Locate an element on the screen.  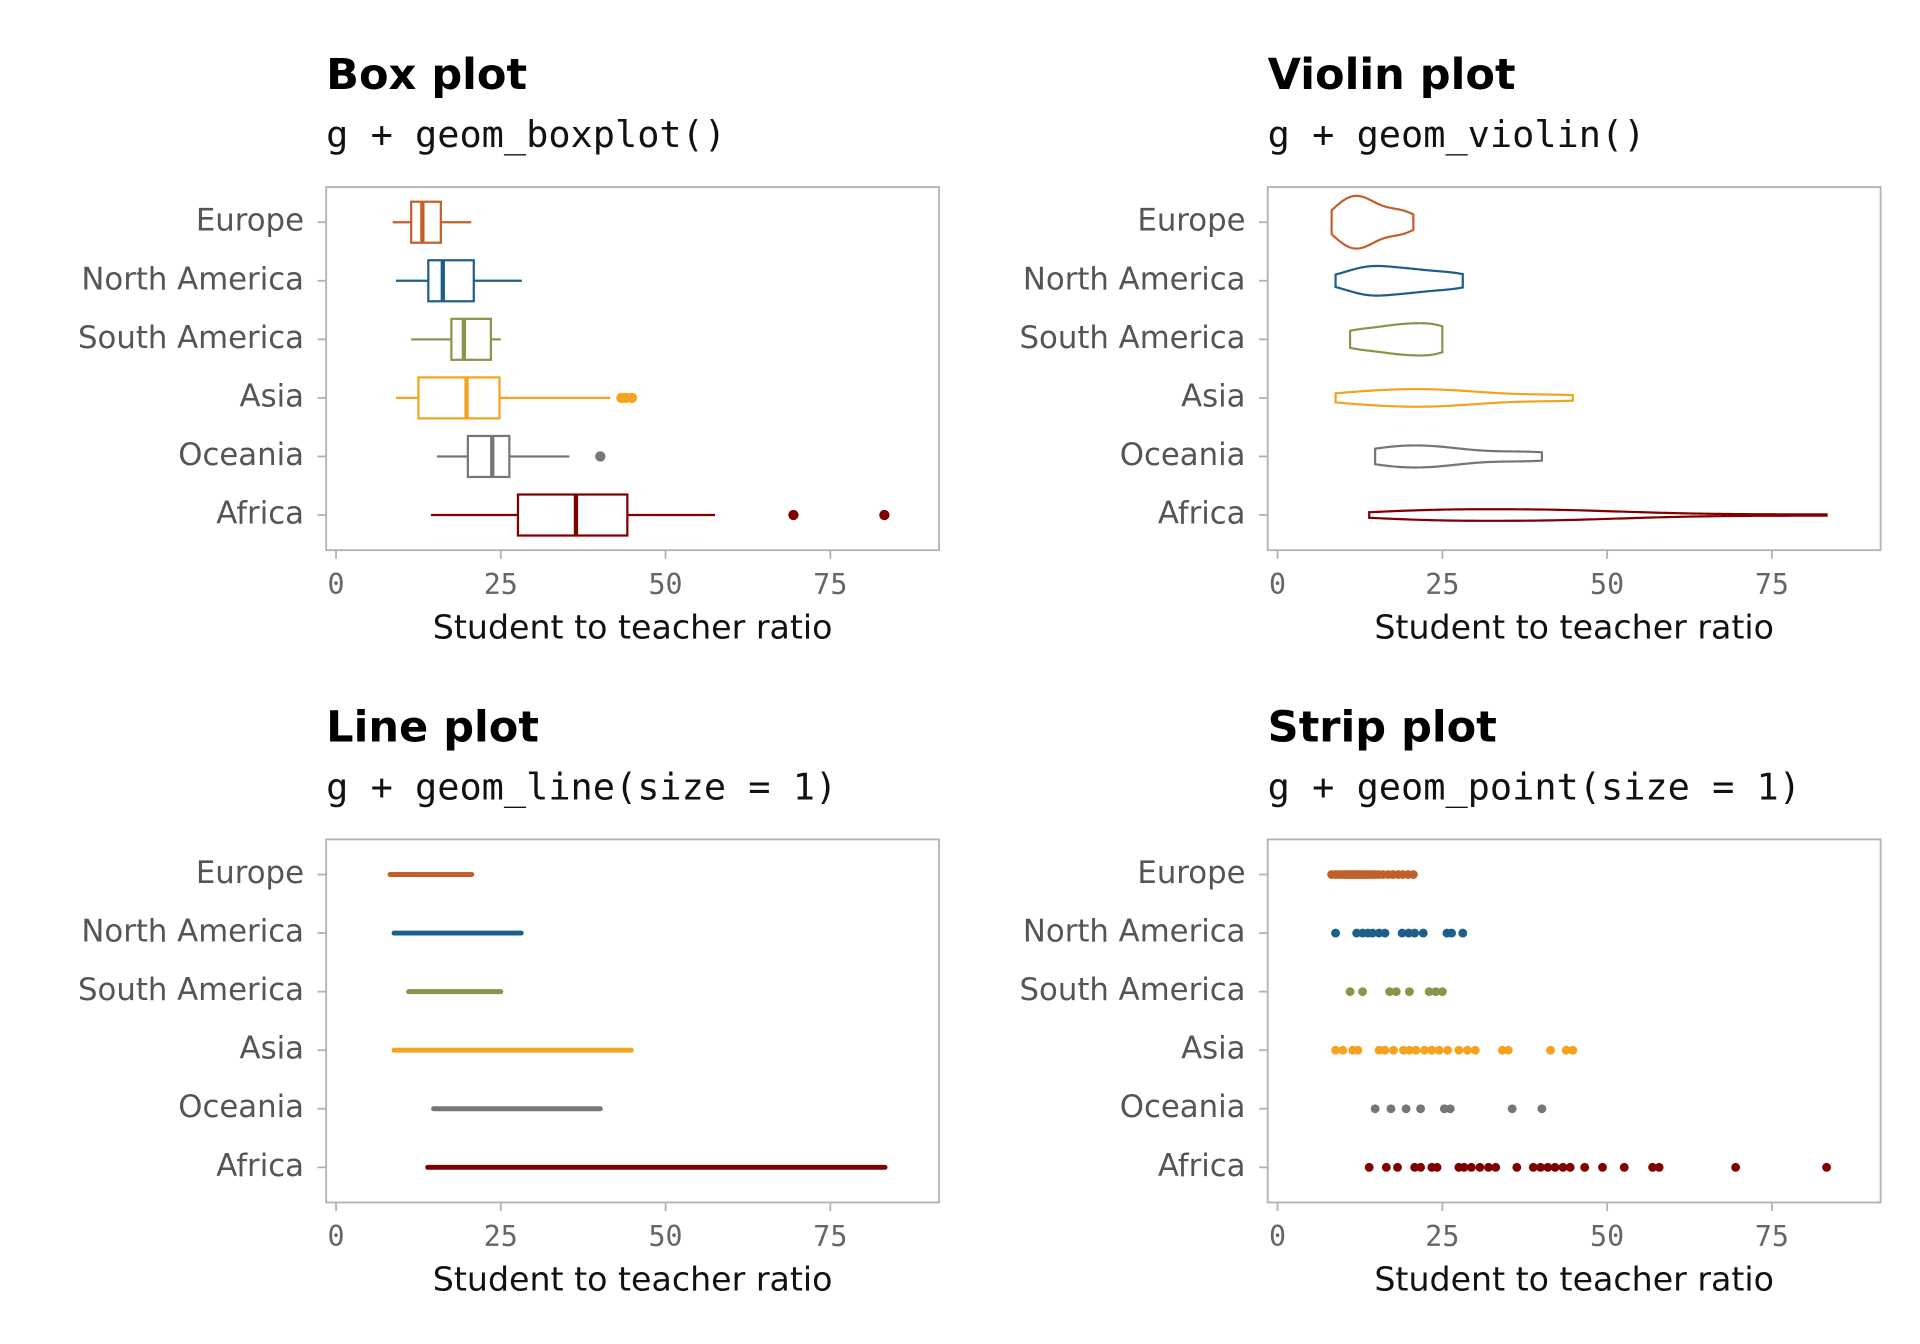
panel-subtitle: g + geom_violin() is located at coordinates (1457, 135).